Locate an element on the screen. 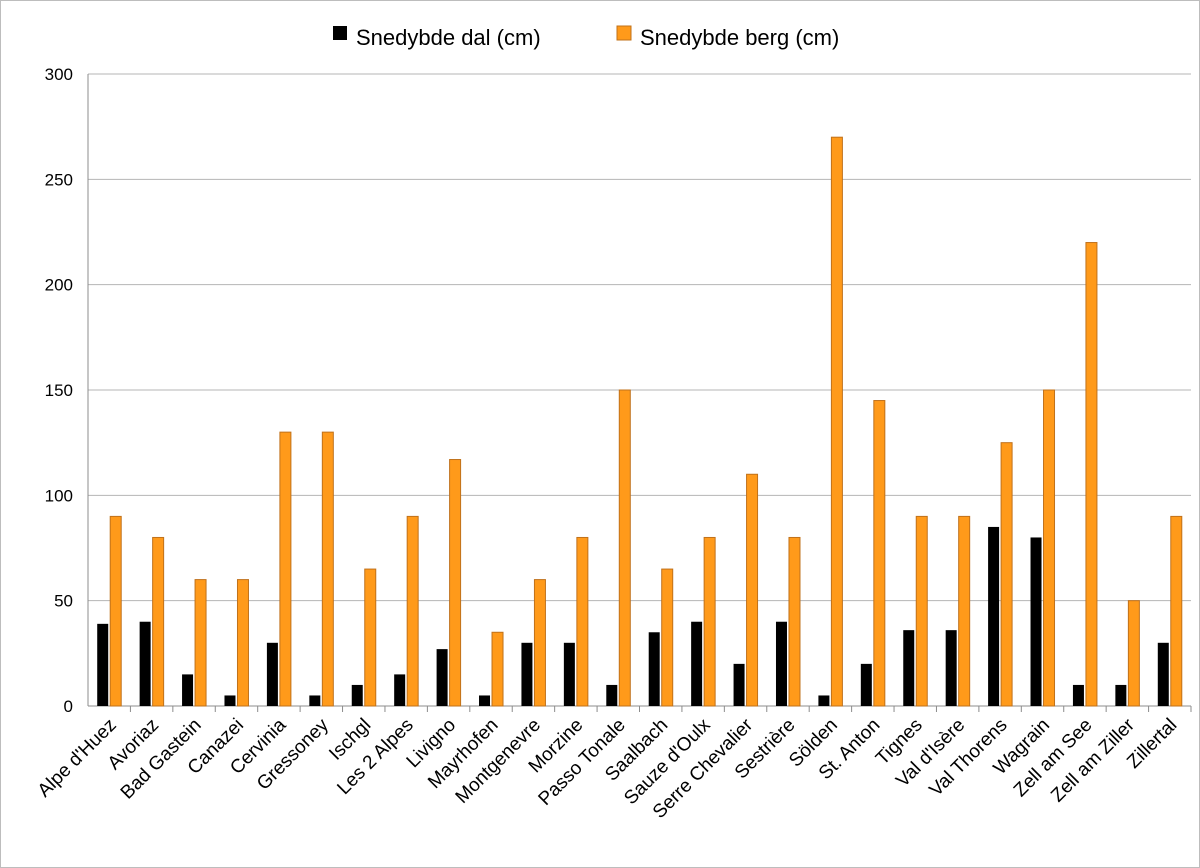 This screenshot has width=1200, height=868. y-tick-label: 100 is located at coordinates (59, 495).